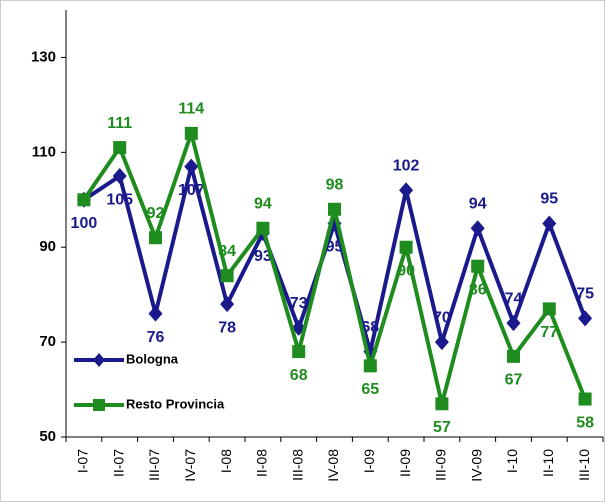  What do you see at coordinates (84, 223) in the screenshot?
I see `data-label: 100` at bounding box center [84, 223].